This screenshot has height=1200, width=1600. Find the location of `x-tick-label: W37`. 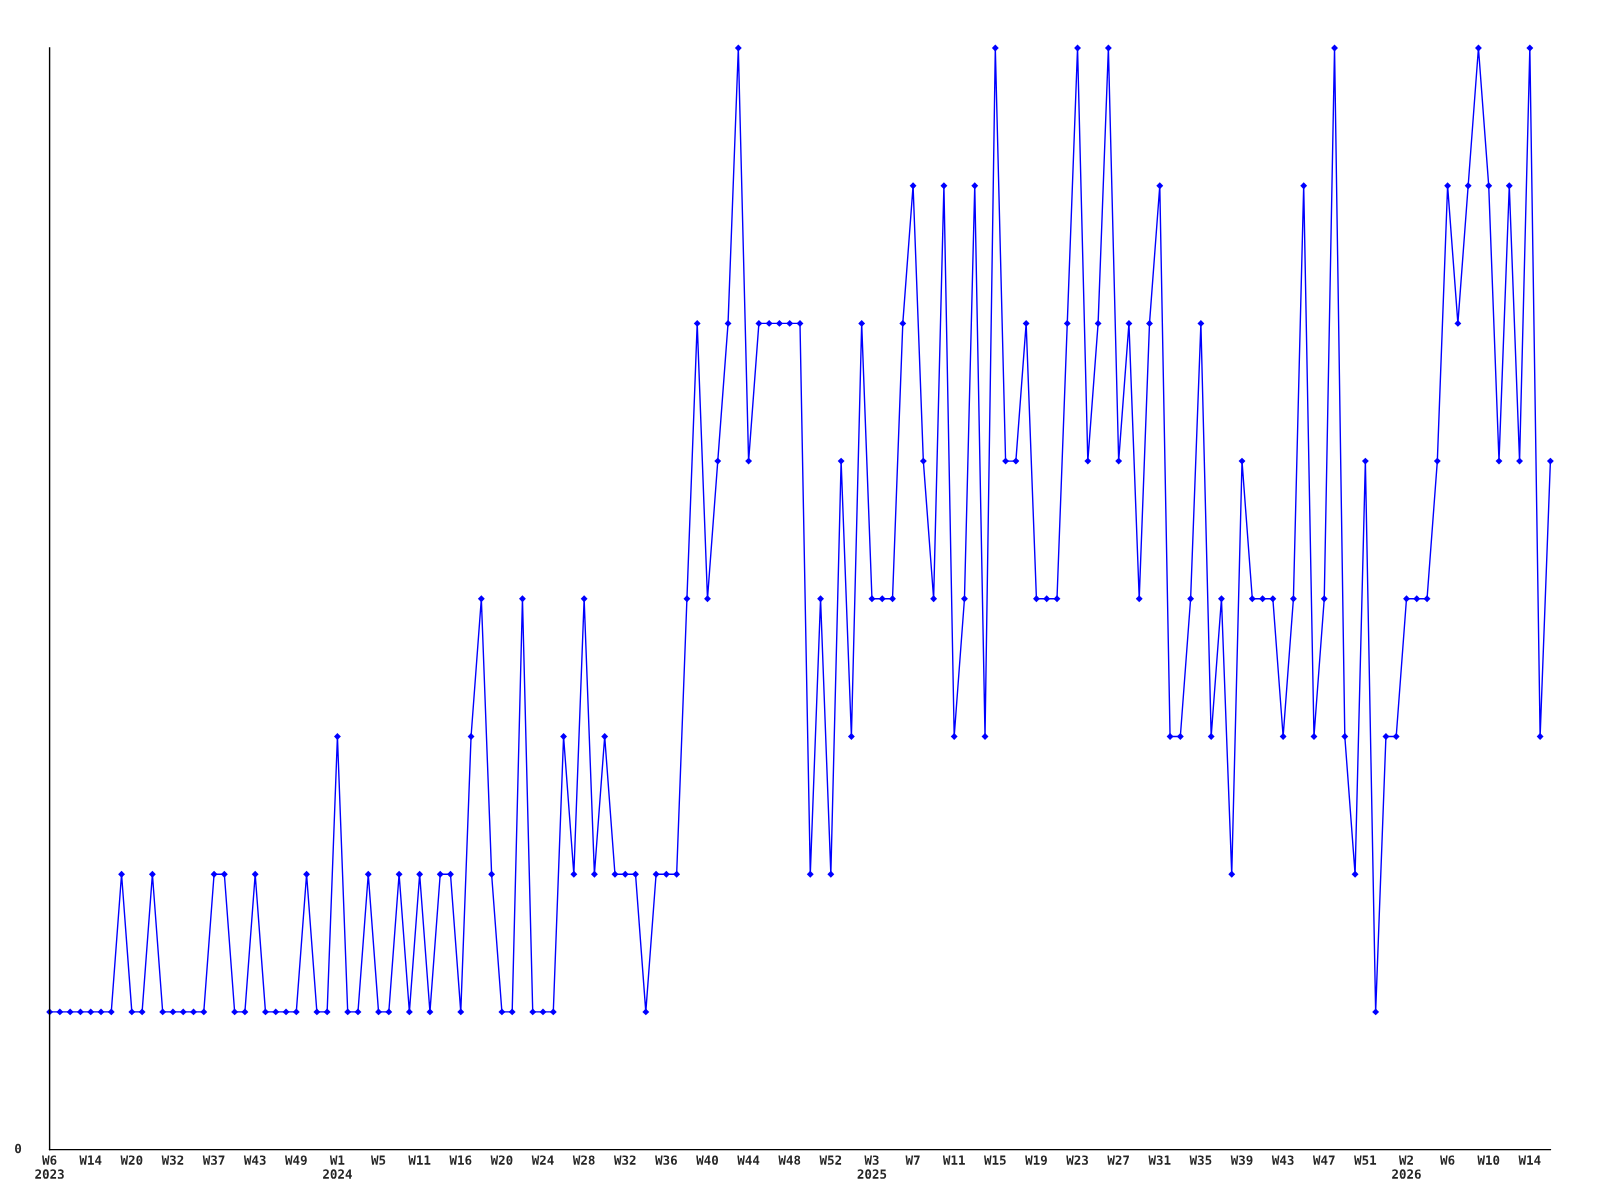

x-tick-label: W37 is located at coordinates (213, 1160).